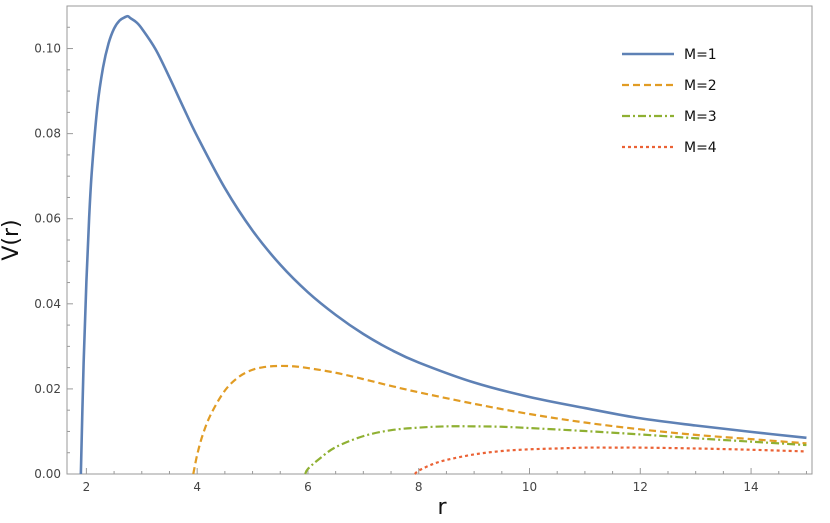 Image resolution: width=830 pixels, height=523 pixels. What do you see at coordinates (700, 148) in the screenshot?
I see `legend-label-m4: M=4` at bounding box center [700, 148].